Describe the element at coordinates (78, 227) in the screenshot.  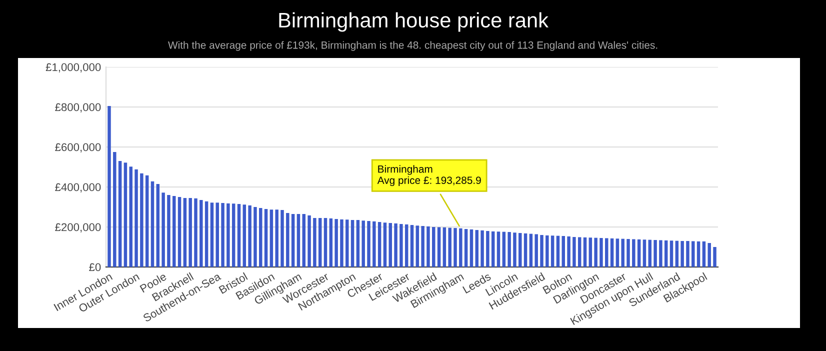
I see `y-tick-label: £200,000` at that location.